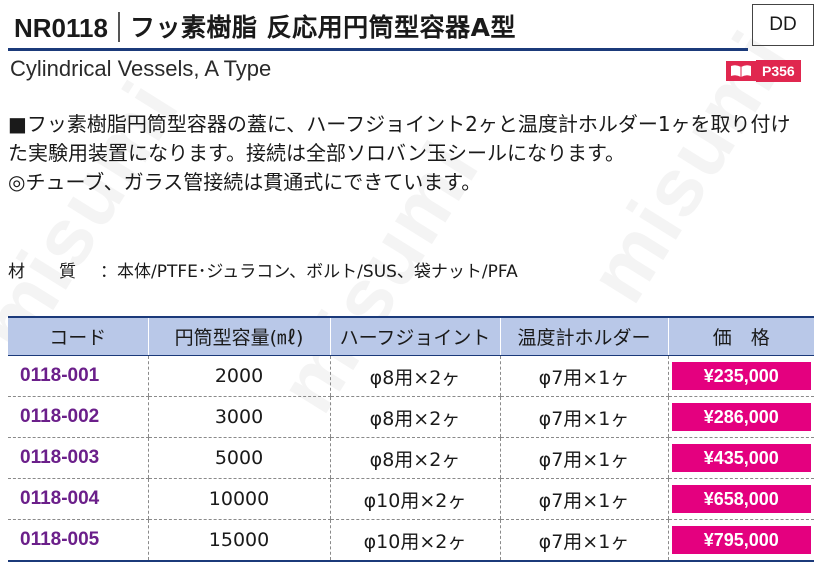 This screenshot has height=562, width=821. I want to click on product-title: フッ素樹脂 反応用円筒型容器A型, so click(323, 27).